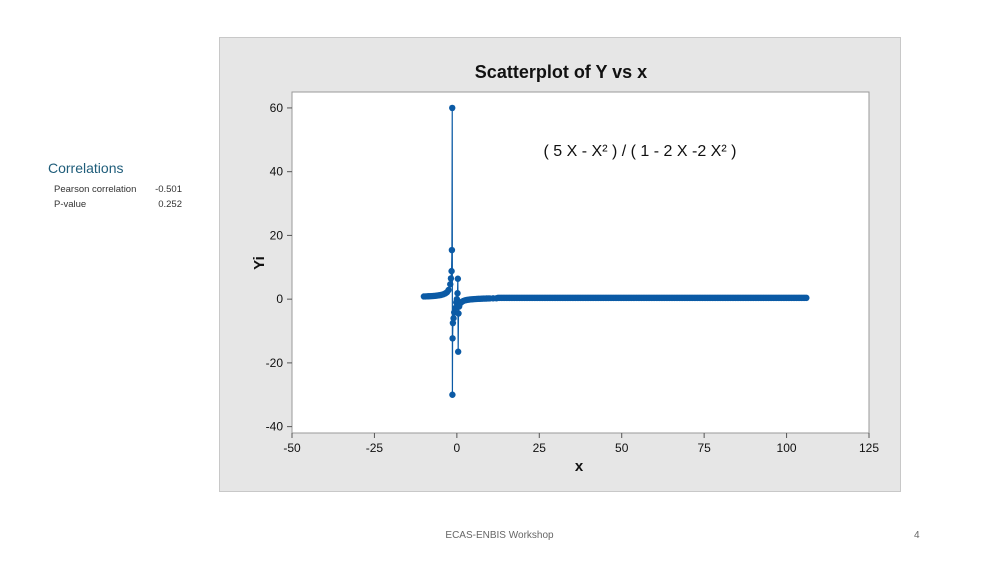 The height and width of the screenshot is (562, 999). What do you see at coordinates (168, 189) in the screenshot?
I see `row-value: -0.501` at bounding box center [168, 189].